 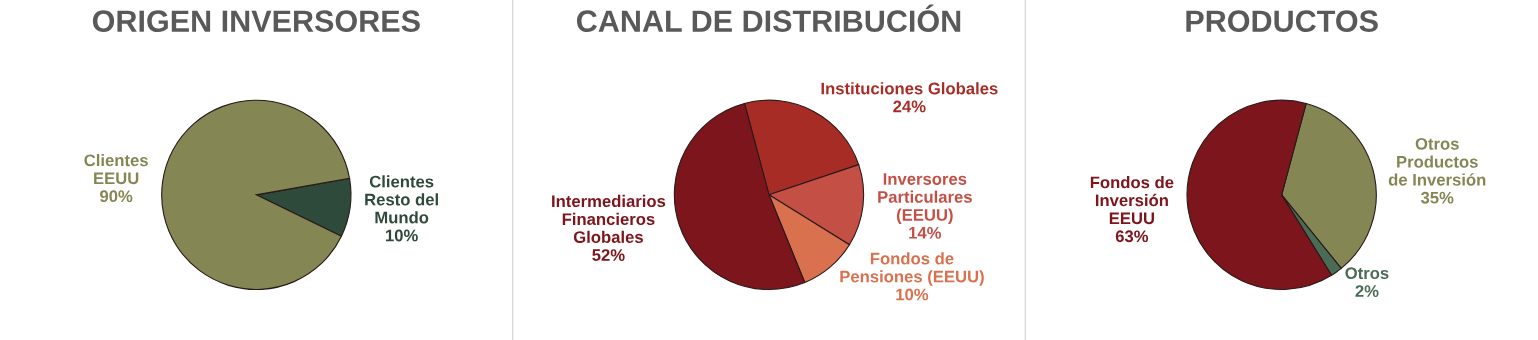 What do you see at coordinates (401, 199) in the screenshot?
I see `slice-label: Clientes Resto del Mundo` at bounding box center [401, 199].